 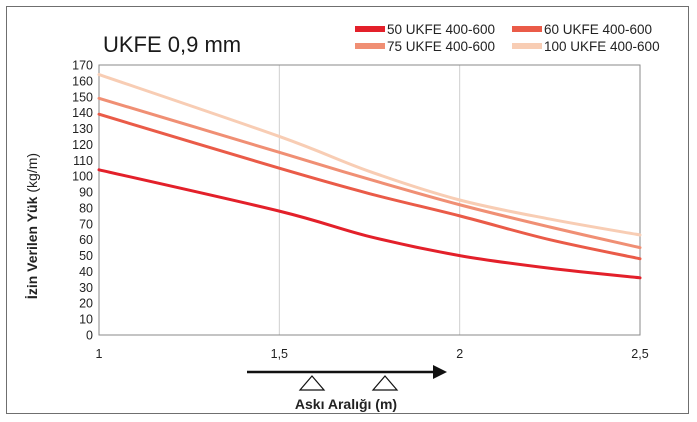 What do you see at coordinates (32, 173) in the screenshot?
I see `y-axis-label-unit: (kg/m)` at bounding box center [32, 173].